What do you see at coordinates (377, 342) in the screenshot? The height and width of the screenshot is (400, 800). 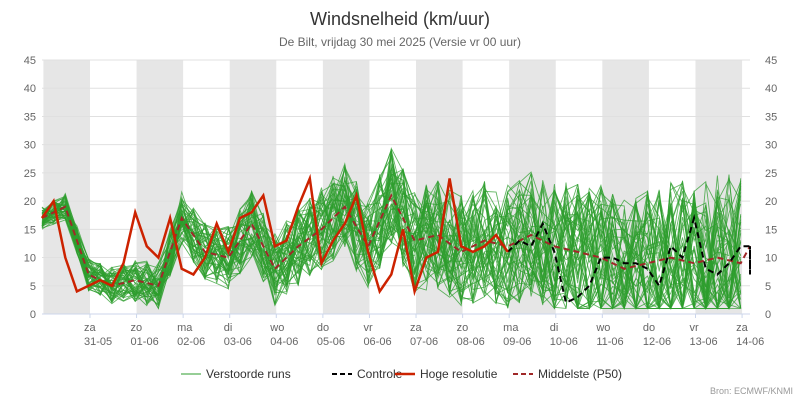 I see `x-tick-date: 06-06` at bounding box center [377, 342].